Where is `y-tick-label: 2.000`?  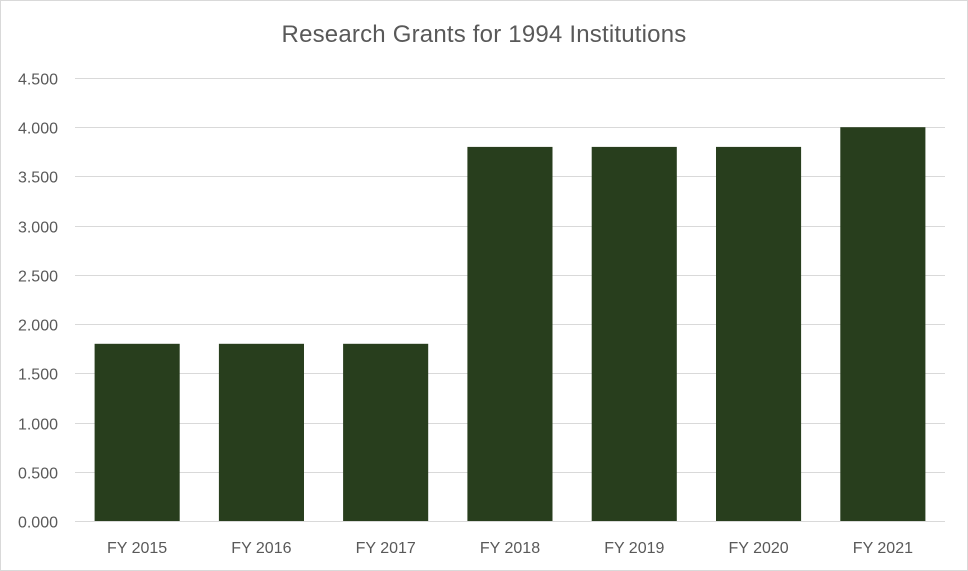
y-tick-label: 2.000 is located at coordinates (38, 326).